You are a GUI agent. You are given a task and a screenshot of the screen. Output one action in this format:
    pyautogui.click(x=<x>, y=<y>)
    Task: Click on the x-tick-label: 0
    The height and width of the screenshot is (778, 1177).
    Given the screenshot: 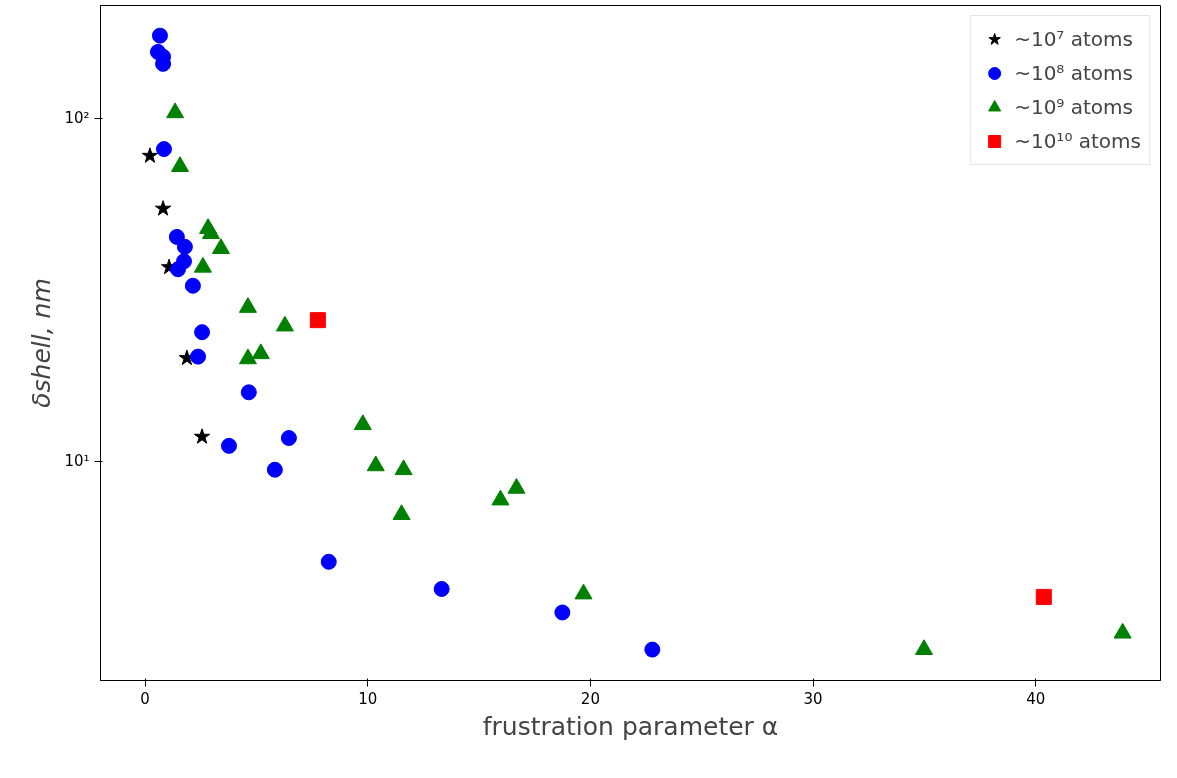 What is the action you would take?
    pyautogui.click(x=145, y=698)
    